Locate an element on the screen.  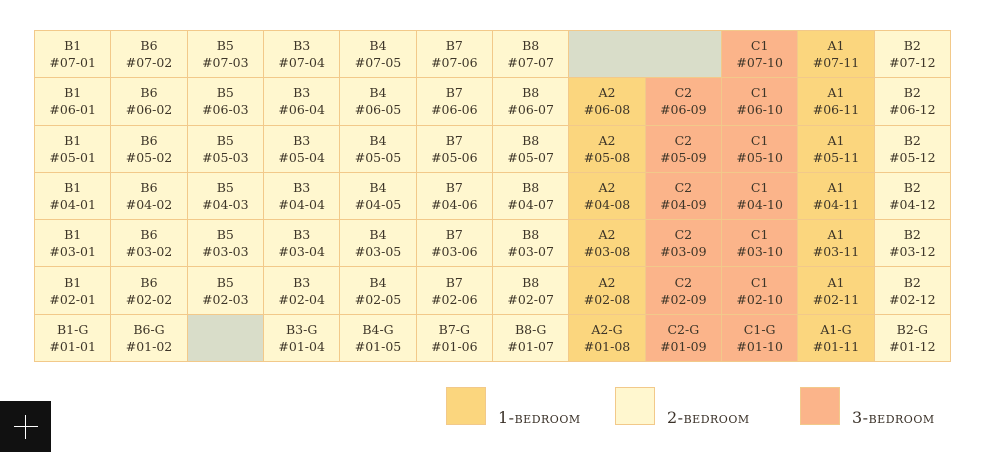
unit-cell: B4-G #01-05 is located at coordinates (378, 338).